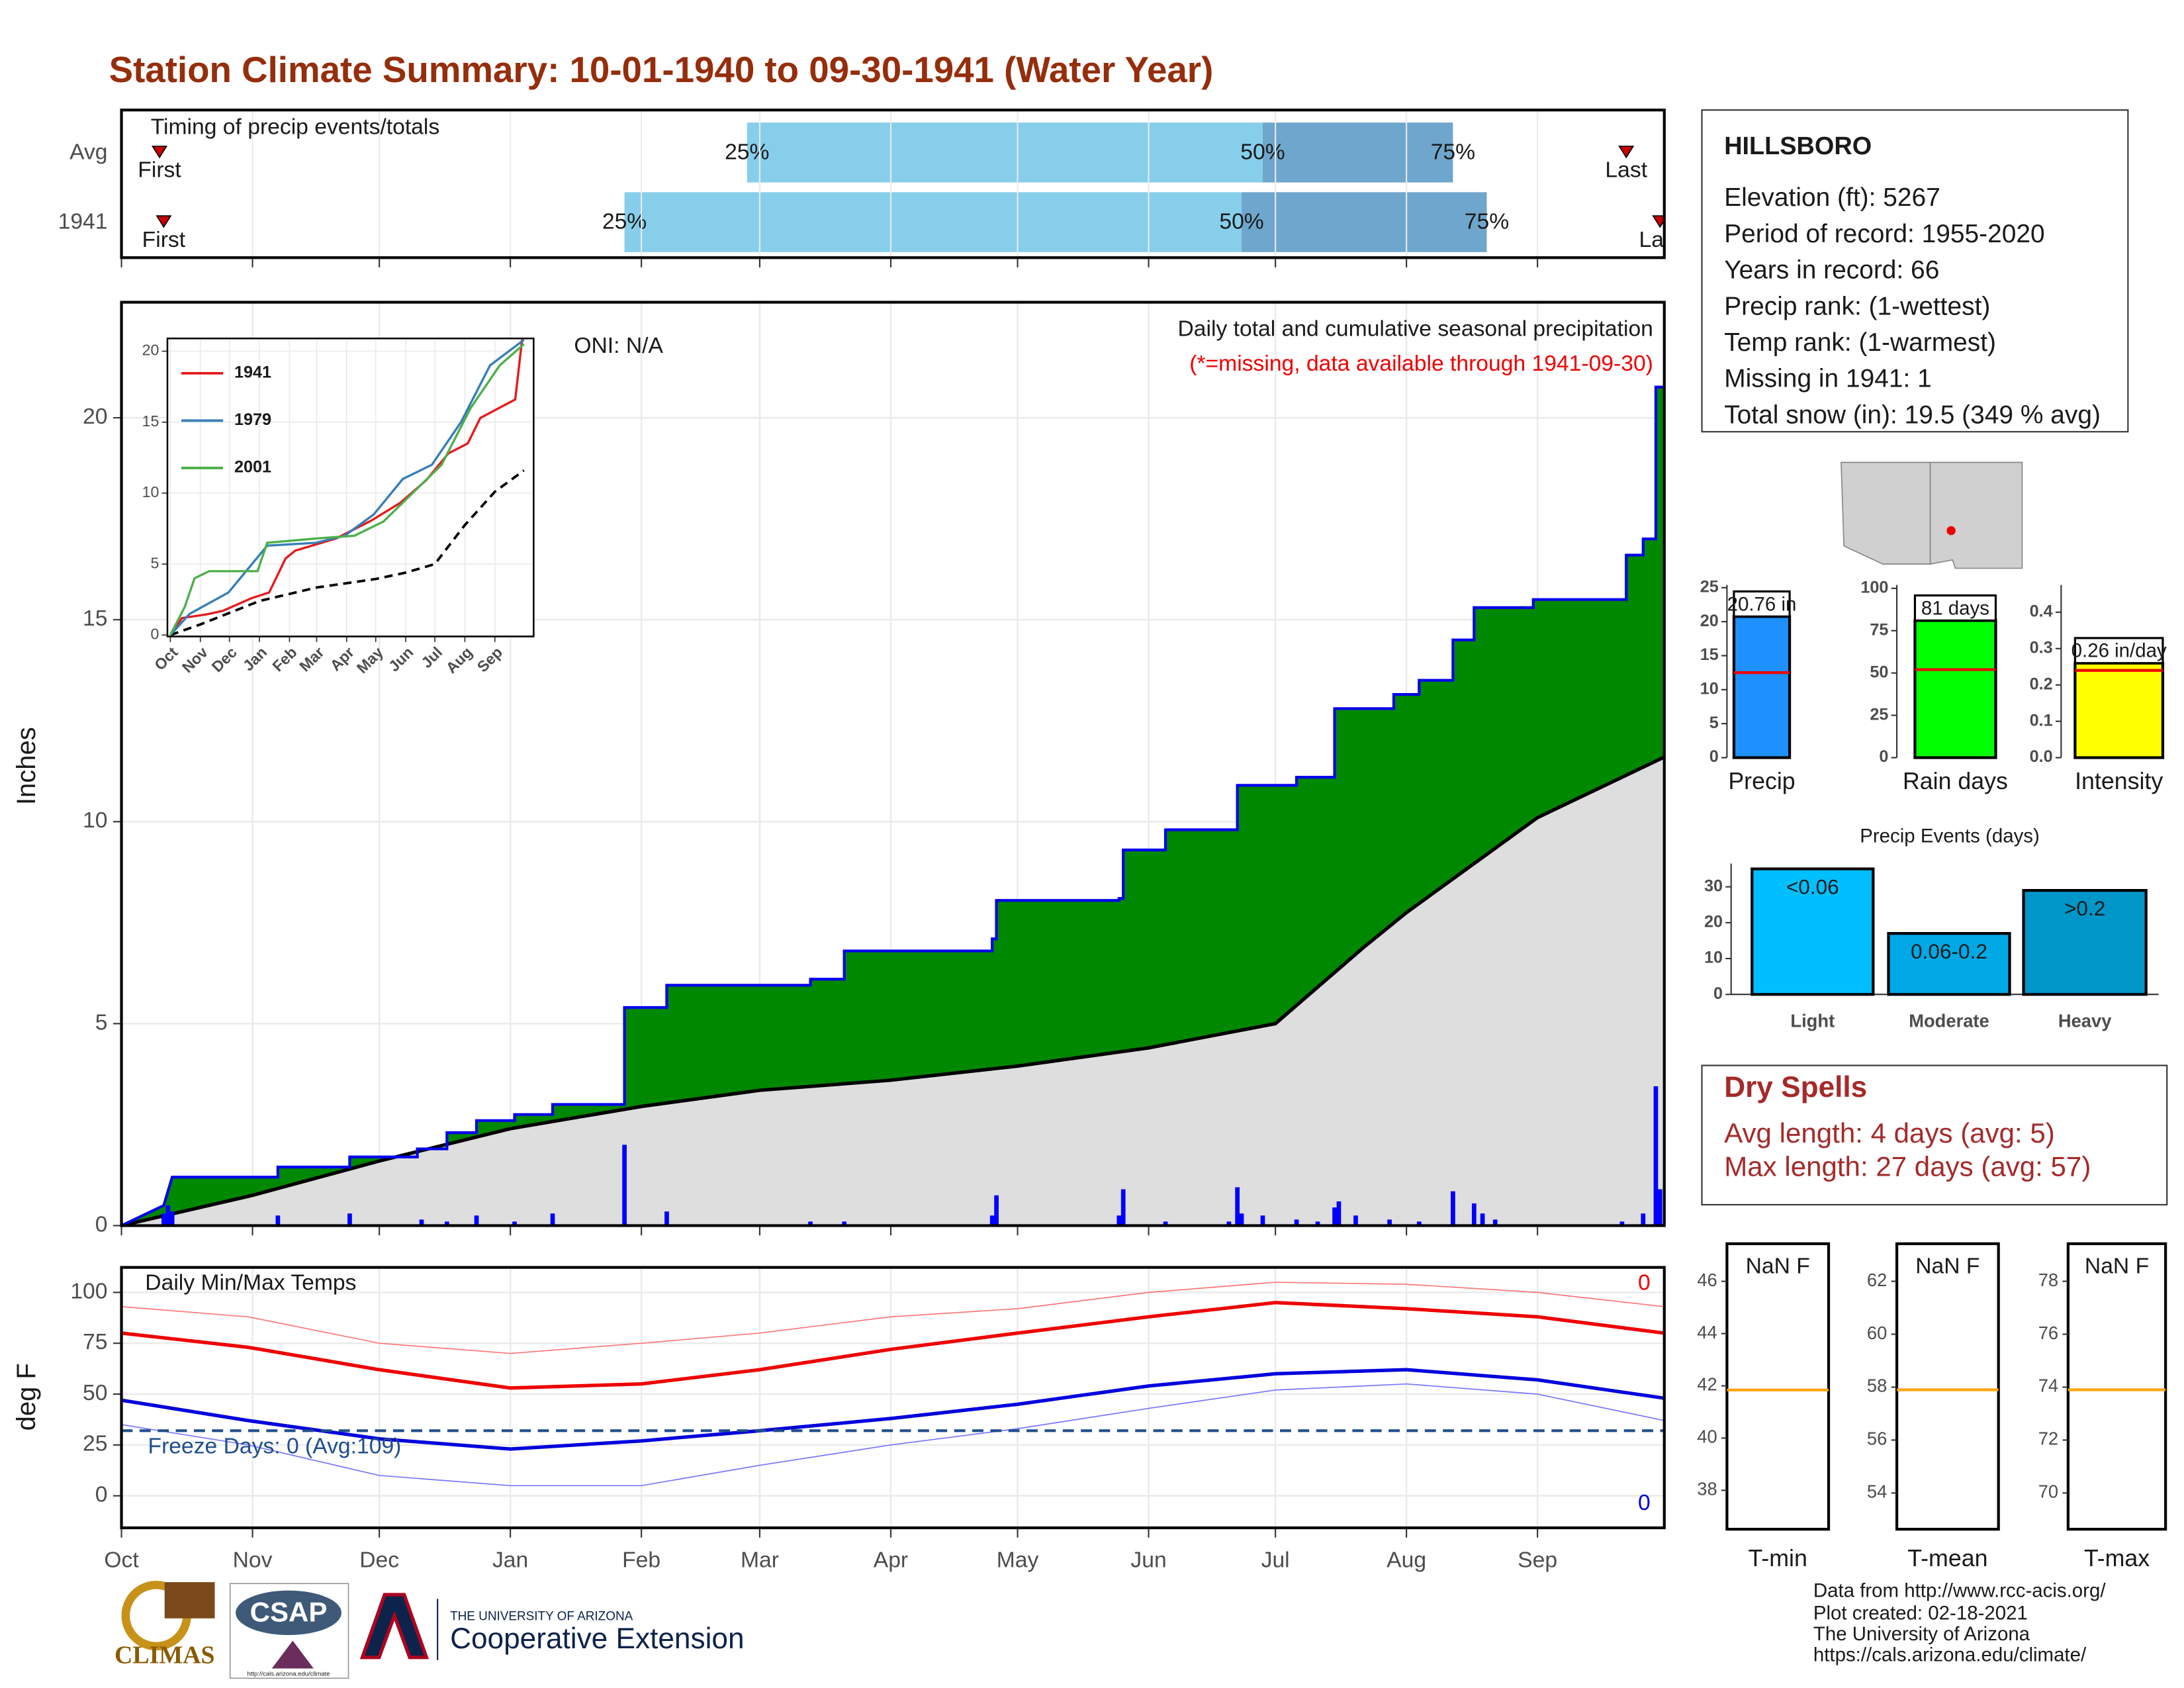  Describe the element at coordinates (2048, 1491) in the screenshot. I see `y-tick-label: 70` at that location.